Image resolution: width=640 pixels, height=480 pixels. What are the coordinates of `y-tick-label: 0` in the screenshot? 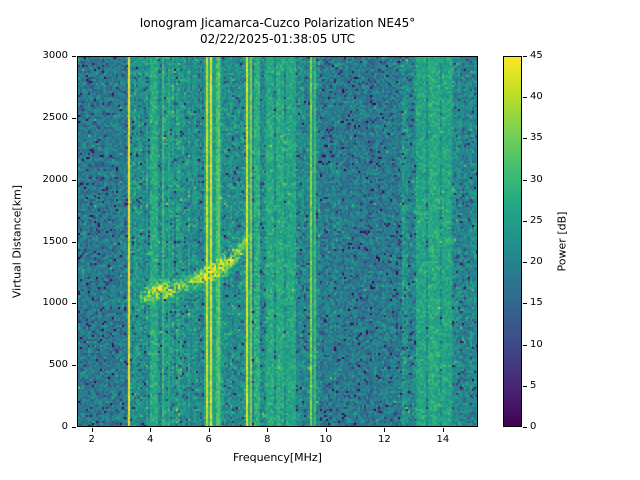 It's located at (64, 426).